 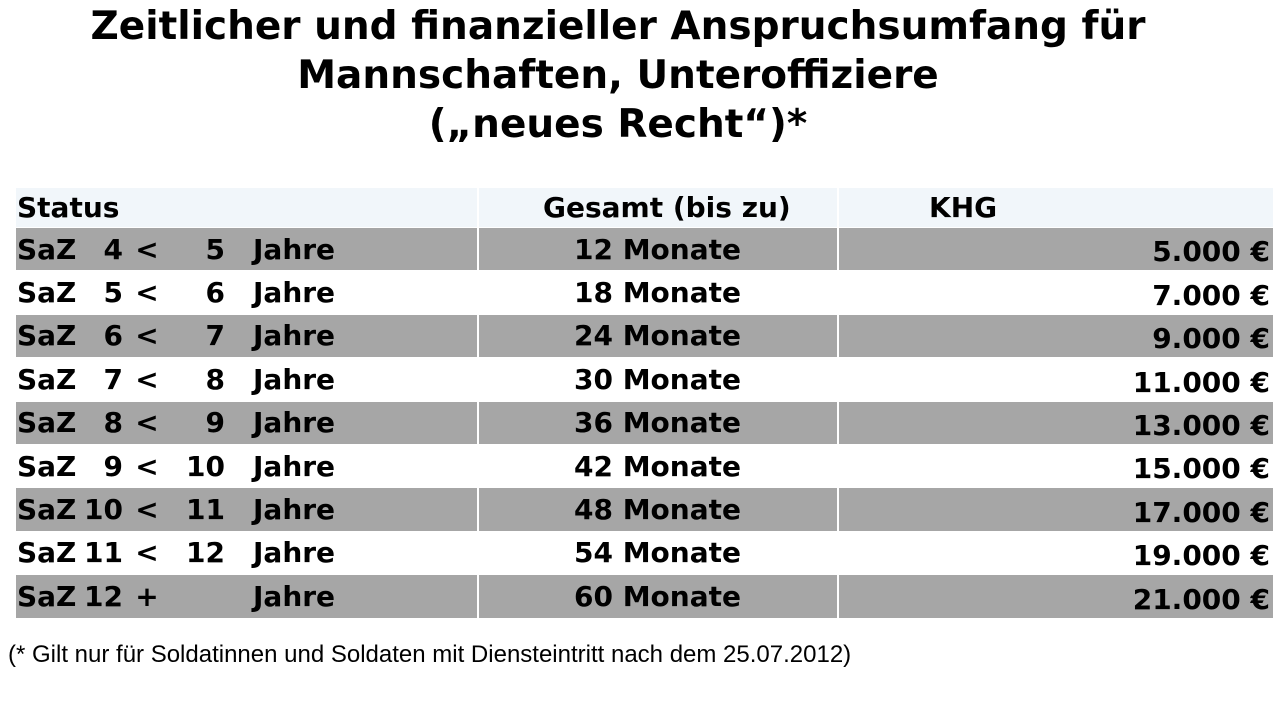 I want to click on status-cell: SaZ 5 <6 Jahre, so click(x=246, y=292).